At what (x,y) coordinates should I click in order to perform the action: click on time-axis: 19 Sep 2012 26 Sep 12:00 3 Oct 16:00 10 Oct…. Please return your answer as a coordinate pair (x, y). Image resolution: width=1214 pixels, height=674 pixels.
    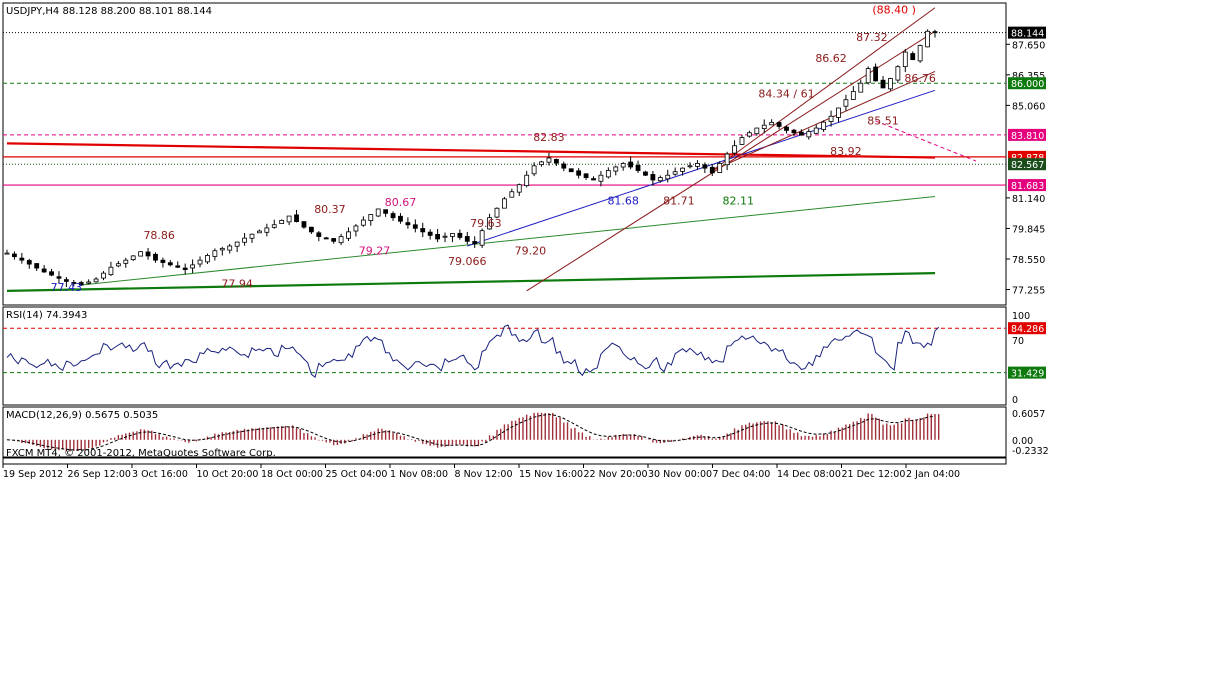
    Looking at the image, I should click on (481, 472).